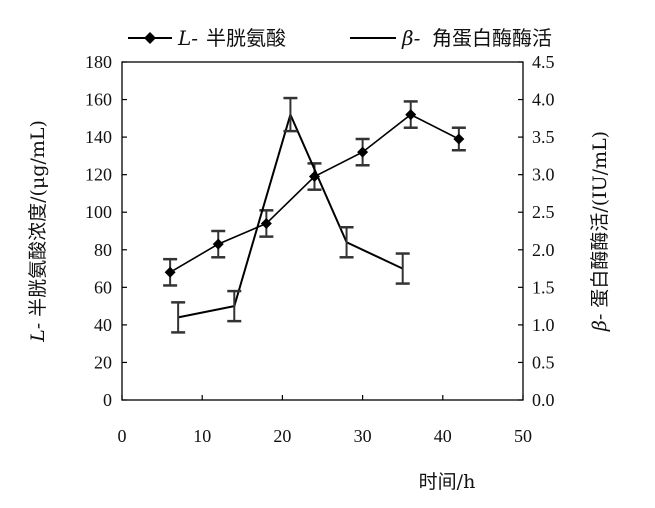 The width and height of the screenshot is (655, 508). I want to click on y-left-tick-label: 160, so click(98, 100).